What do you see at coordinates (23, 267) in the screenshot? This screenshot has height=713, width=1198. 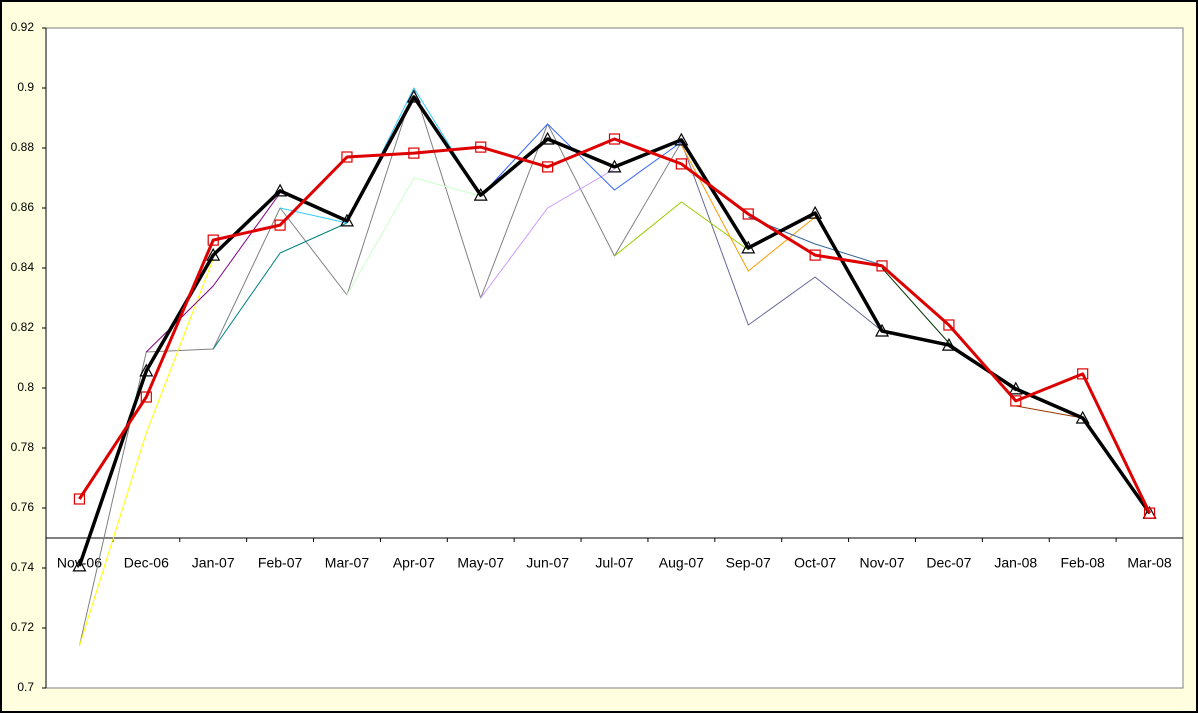 I see `y-tick-label: 0.84` at bounding box center [23, 267].